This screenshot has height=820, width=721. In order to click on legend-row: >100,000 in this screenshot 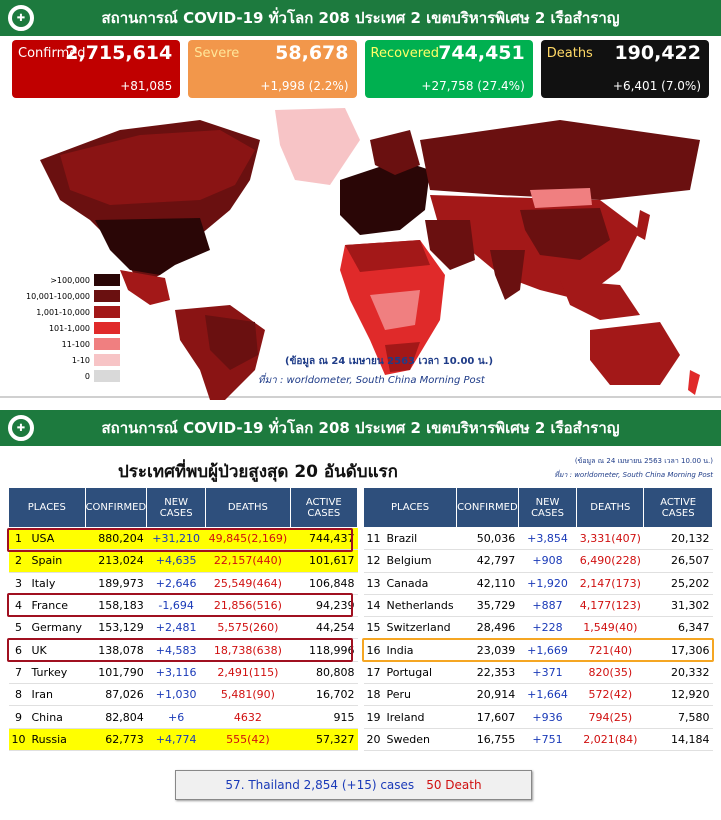, I will do `click(64, 280)`.